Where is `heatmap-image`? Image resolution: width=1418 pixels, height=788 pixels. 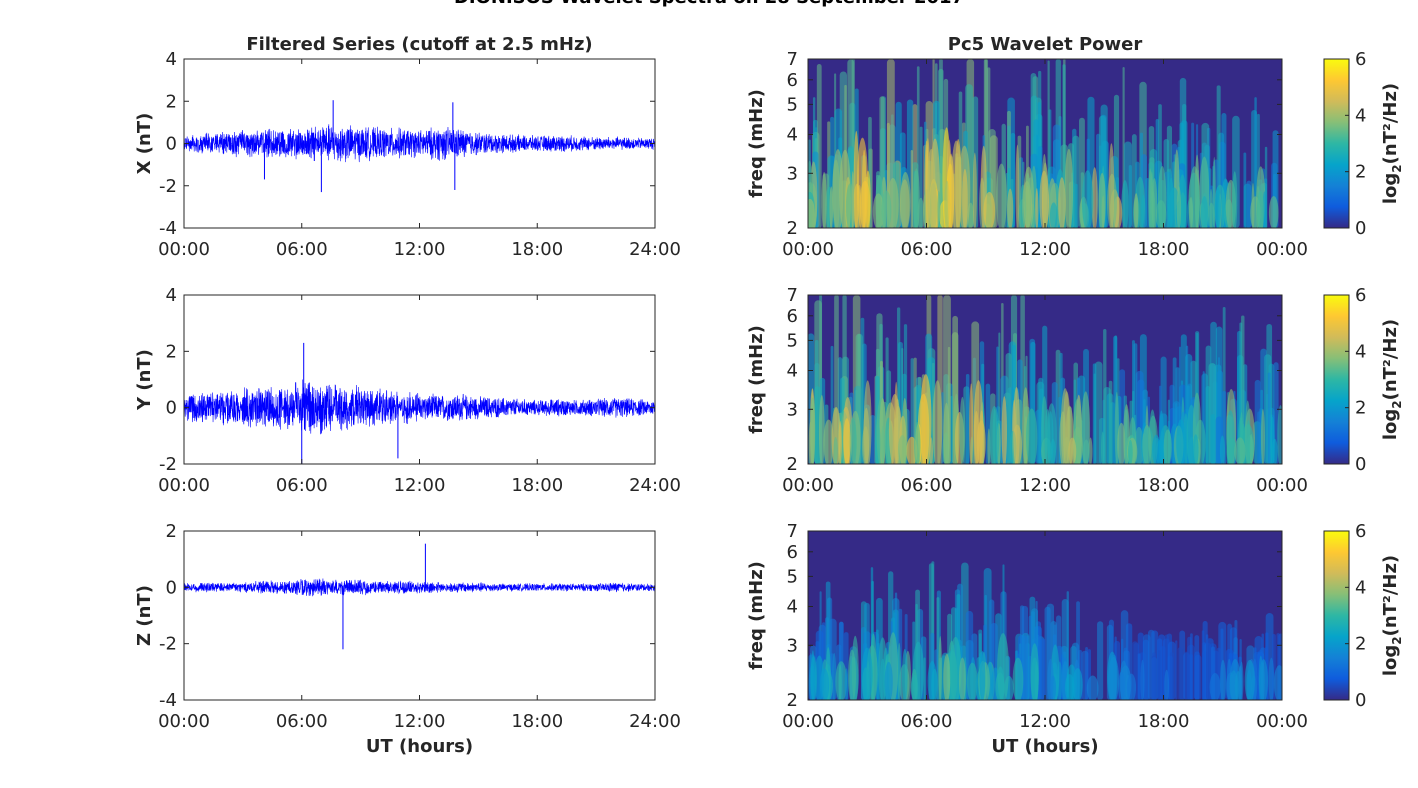
heatmap-image is located at coordinates (1045, 379).